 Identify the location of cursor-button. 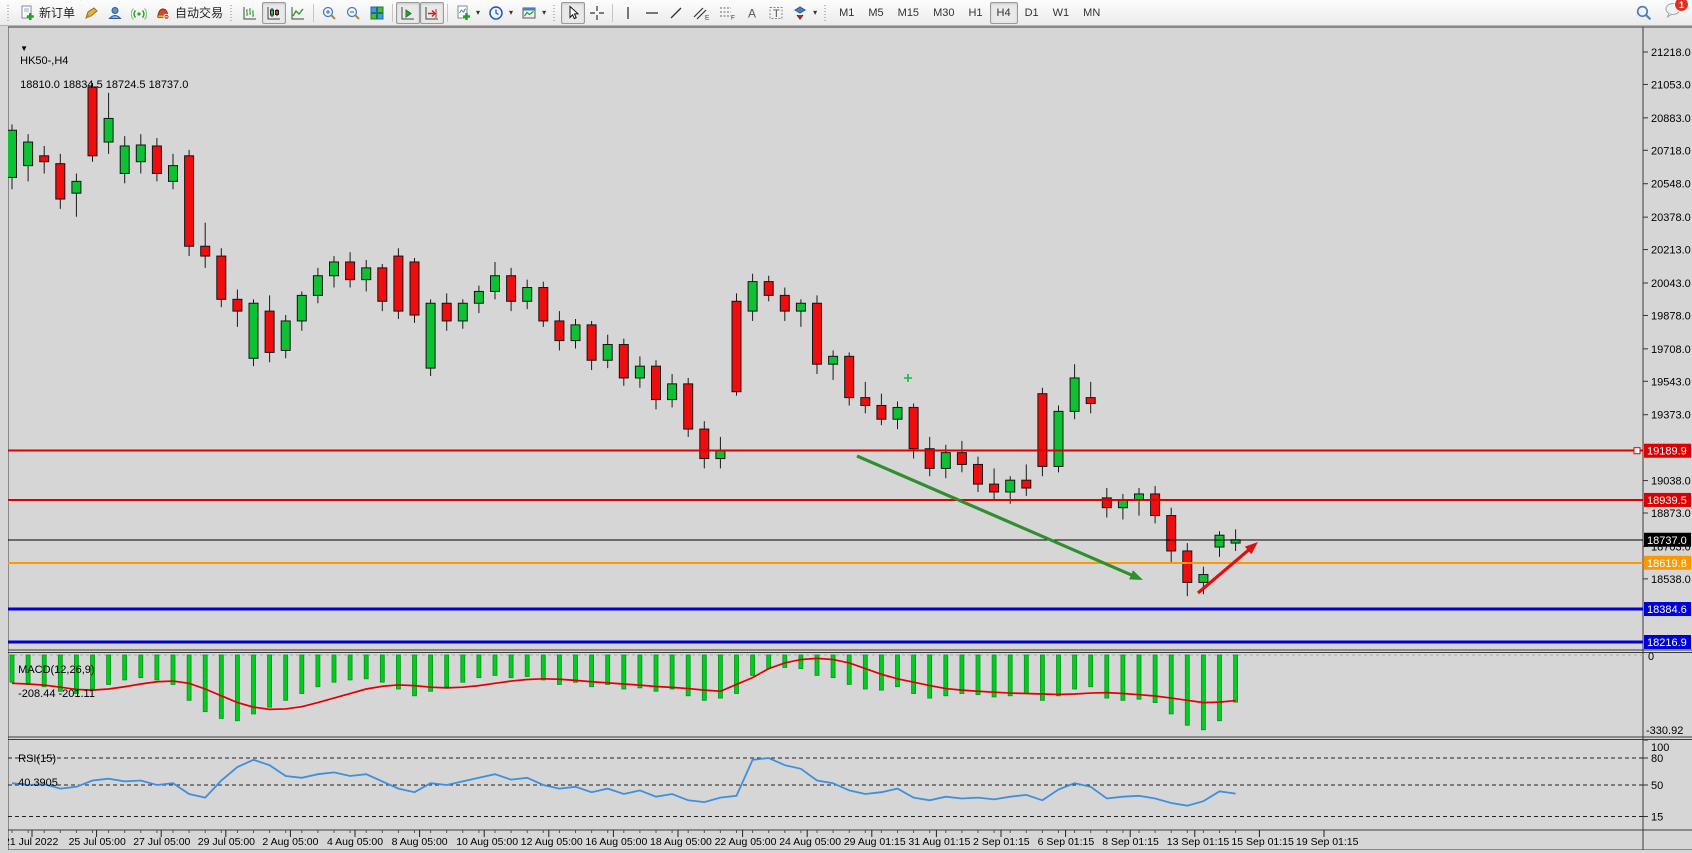
(573, 12).